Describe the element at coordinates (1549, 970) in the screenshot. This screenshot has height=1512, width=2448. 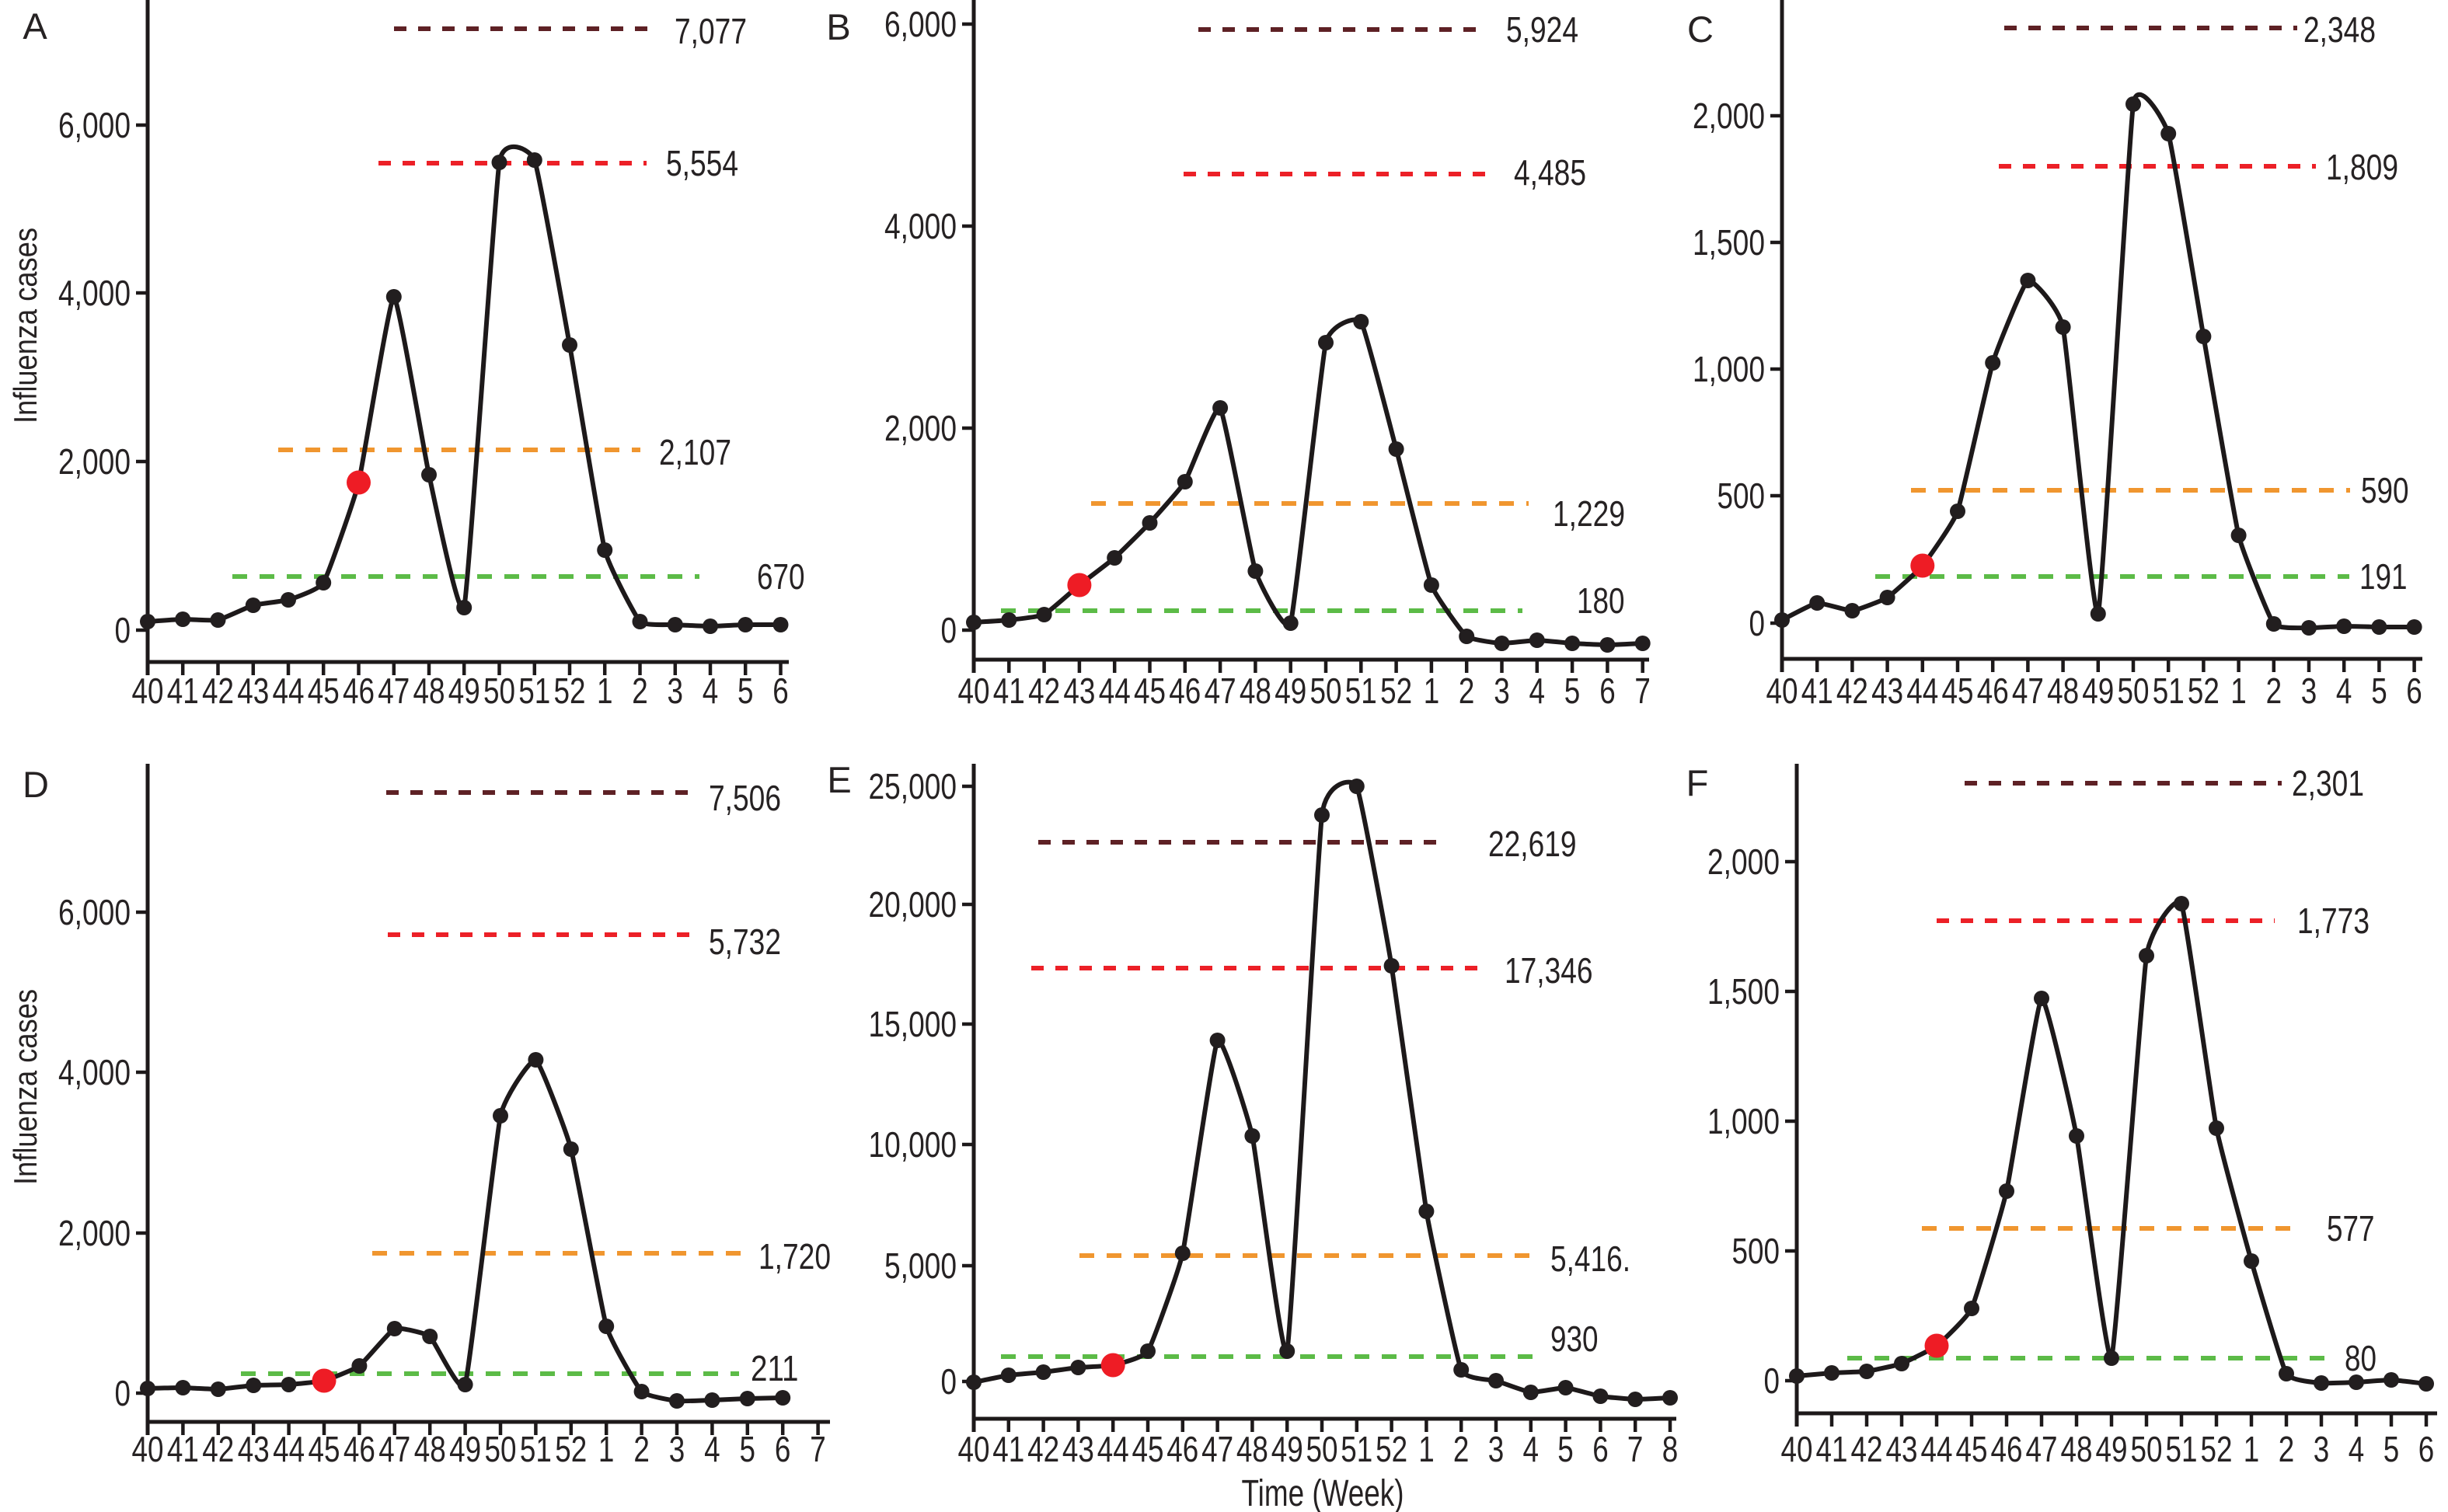
I see `svg-text: 17,346` at that location.